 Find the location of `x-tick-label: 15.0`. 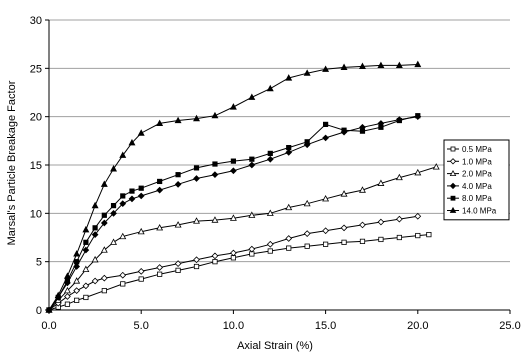

x-tick-label: 15.0 is located at coordinates (325, 326).